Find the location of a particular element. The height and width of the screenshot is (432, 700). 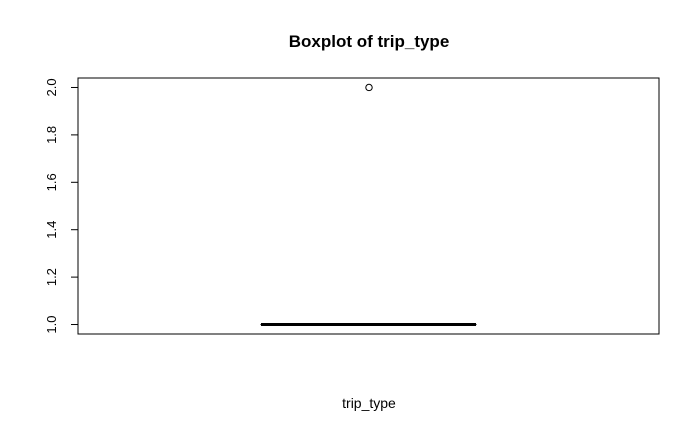

y-tick-label: 1.8 is located at coordinates (51, 135).